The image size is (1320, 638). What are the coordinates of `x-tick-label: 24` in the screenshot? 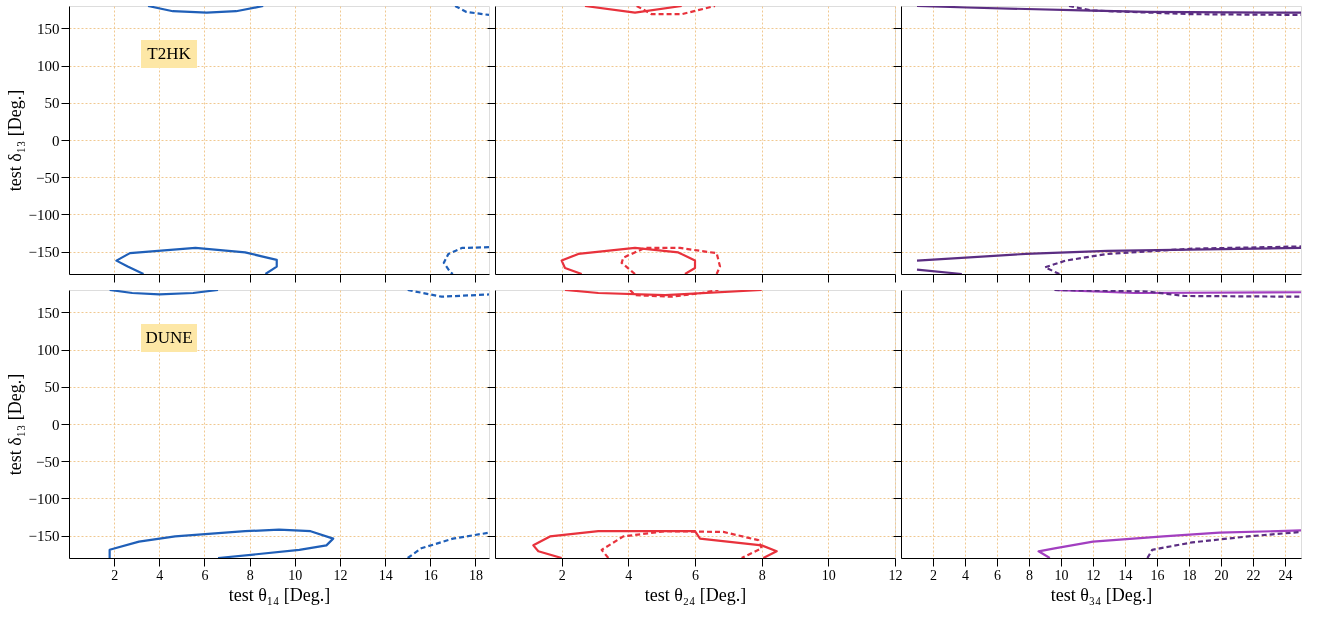 It's located at (1285, 575).